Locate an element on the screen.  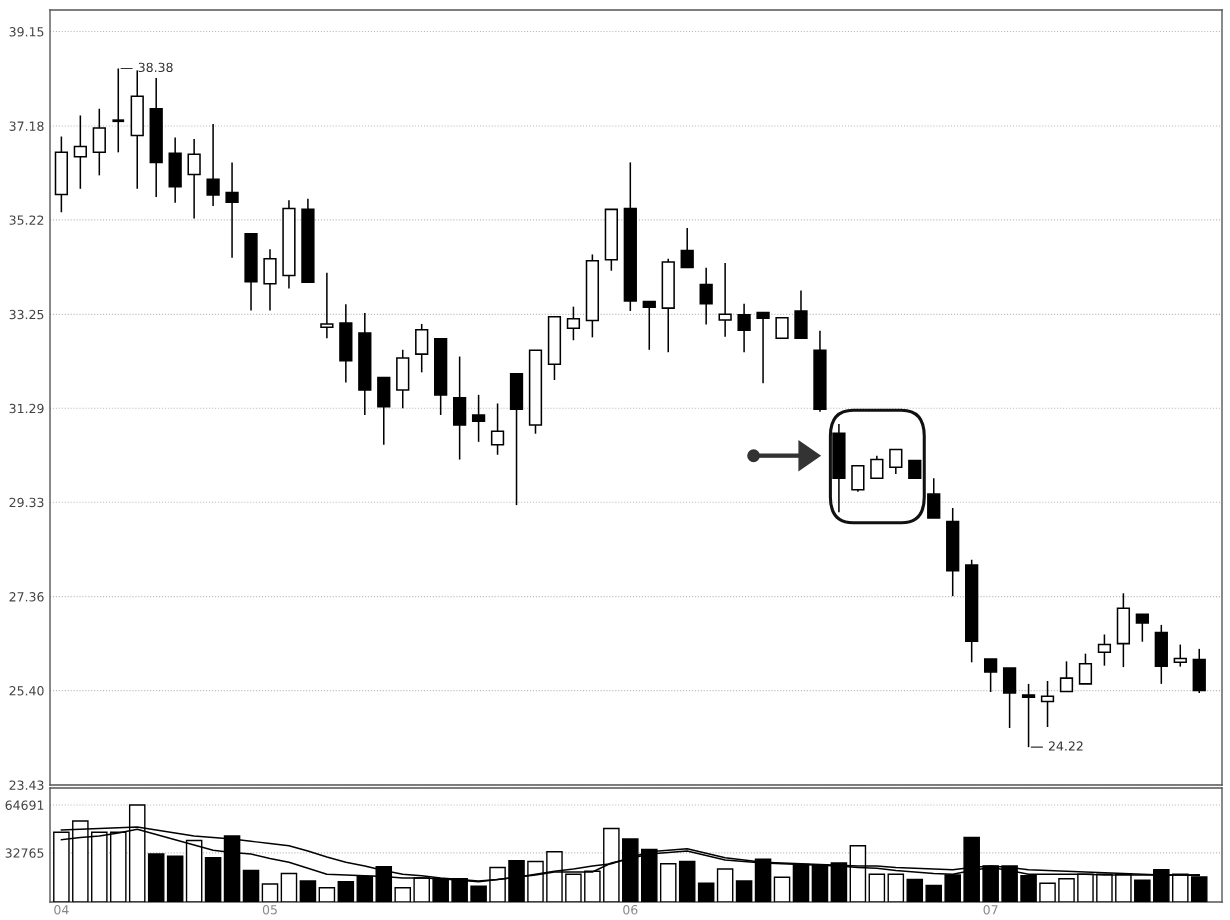
annotation: 24.22 is located at coordinates (1065, 746).